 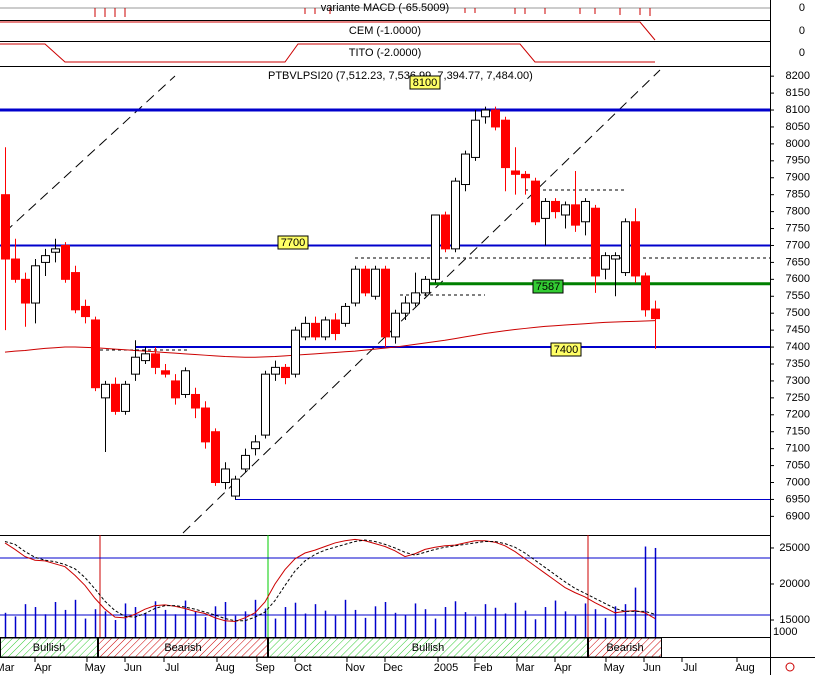 I want to click on level-label: 8100, so click(x=425, y=83).